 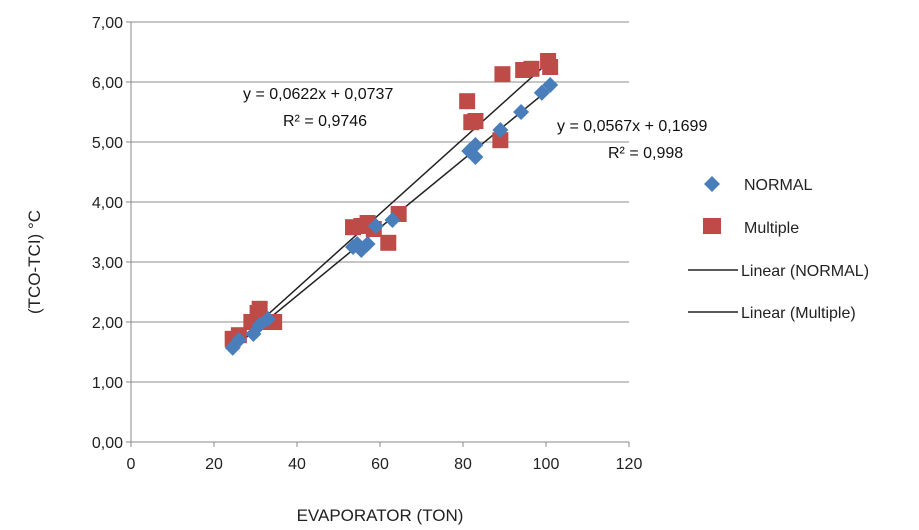 What do you see at coordinates (629, 464) in the screenshot?
I see `x-tick-label: 120` at bounding box center [629, 464].